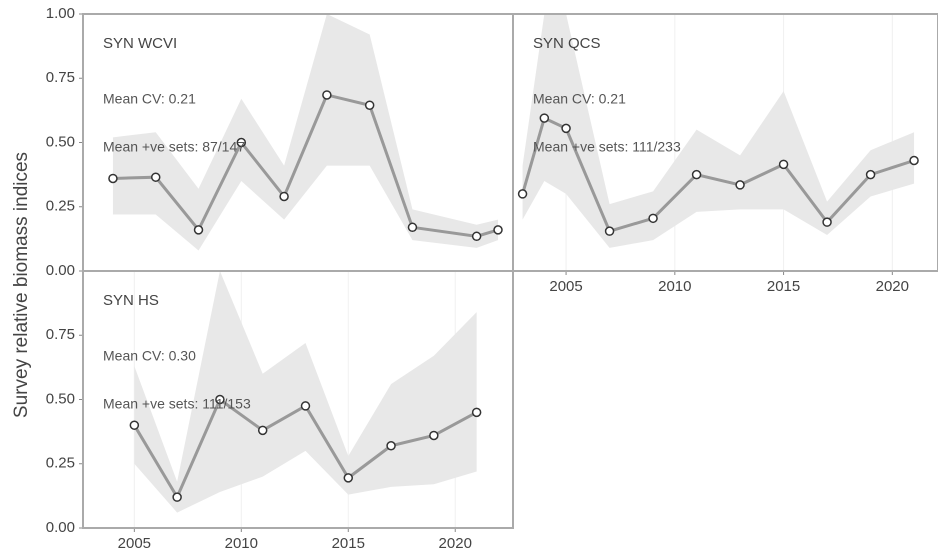 The image size is (938, 560). Describe the element at coordinates (567, 43) in the screenshot. I see `panel-title: SYN QCS` at that location.